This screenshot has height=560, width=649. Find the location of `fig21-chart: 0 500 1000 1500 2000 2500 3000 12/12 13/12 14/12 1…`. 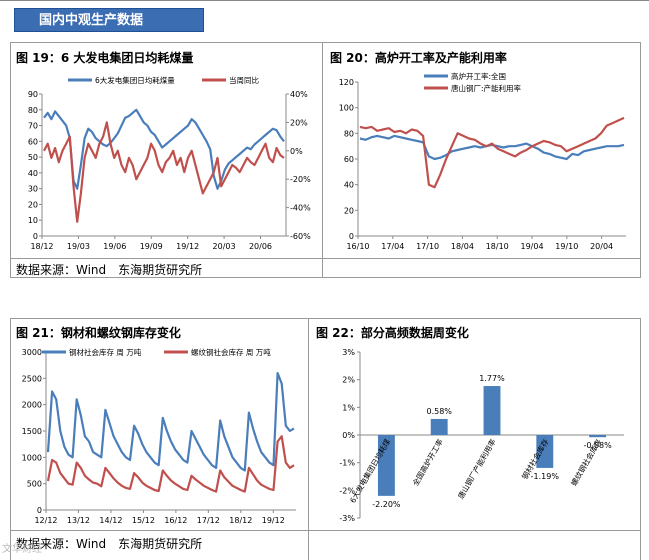

fig21-chart: 0 500 1000 1500 2000 2500 3000 12/12 13/12 14/12 1… is located at coordinates (159, 436).